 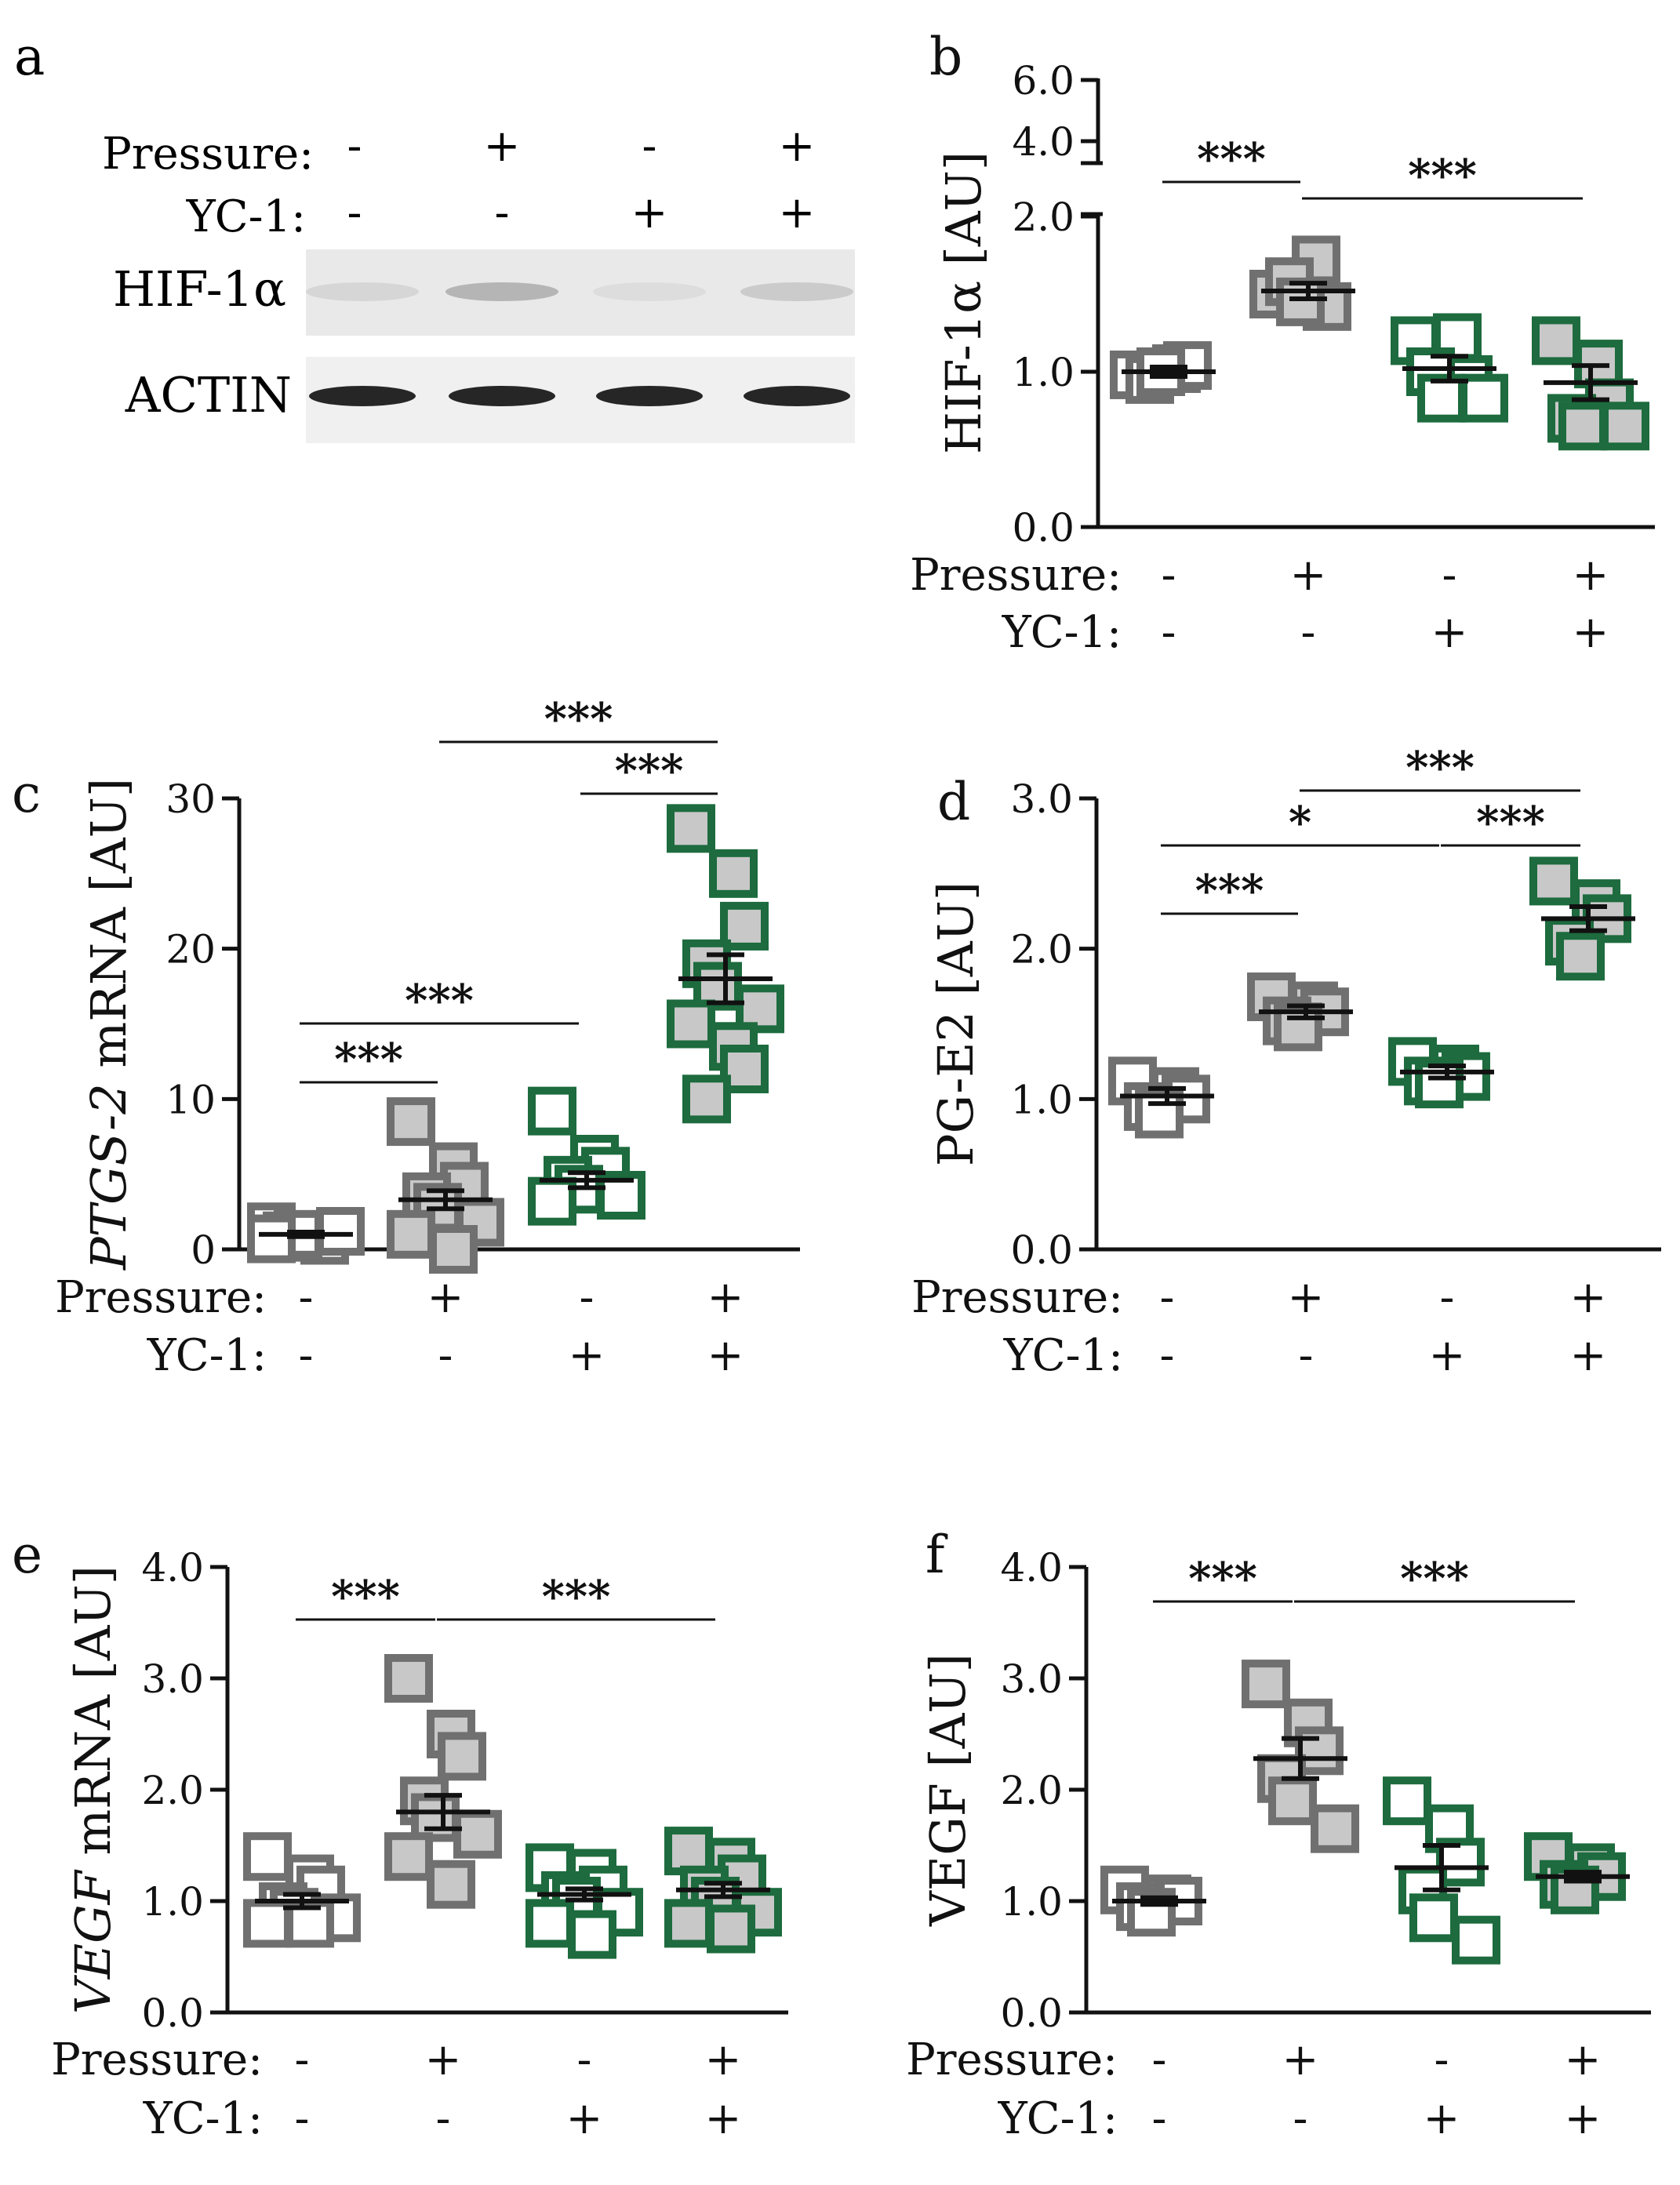 What do you see at coordinates (797, 146) in the screenshot?
I see `blot-pressure-4: +` at bounding box center [797, 146].